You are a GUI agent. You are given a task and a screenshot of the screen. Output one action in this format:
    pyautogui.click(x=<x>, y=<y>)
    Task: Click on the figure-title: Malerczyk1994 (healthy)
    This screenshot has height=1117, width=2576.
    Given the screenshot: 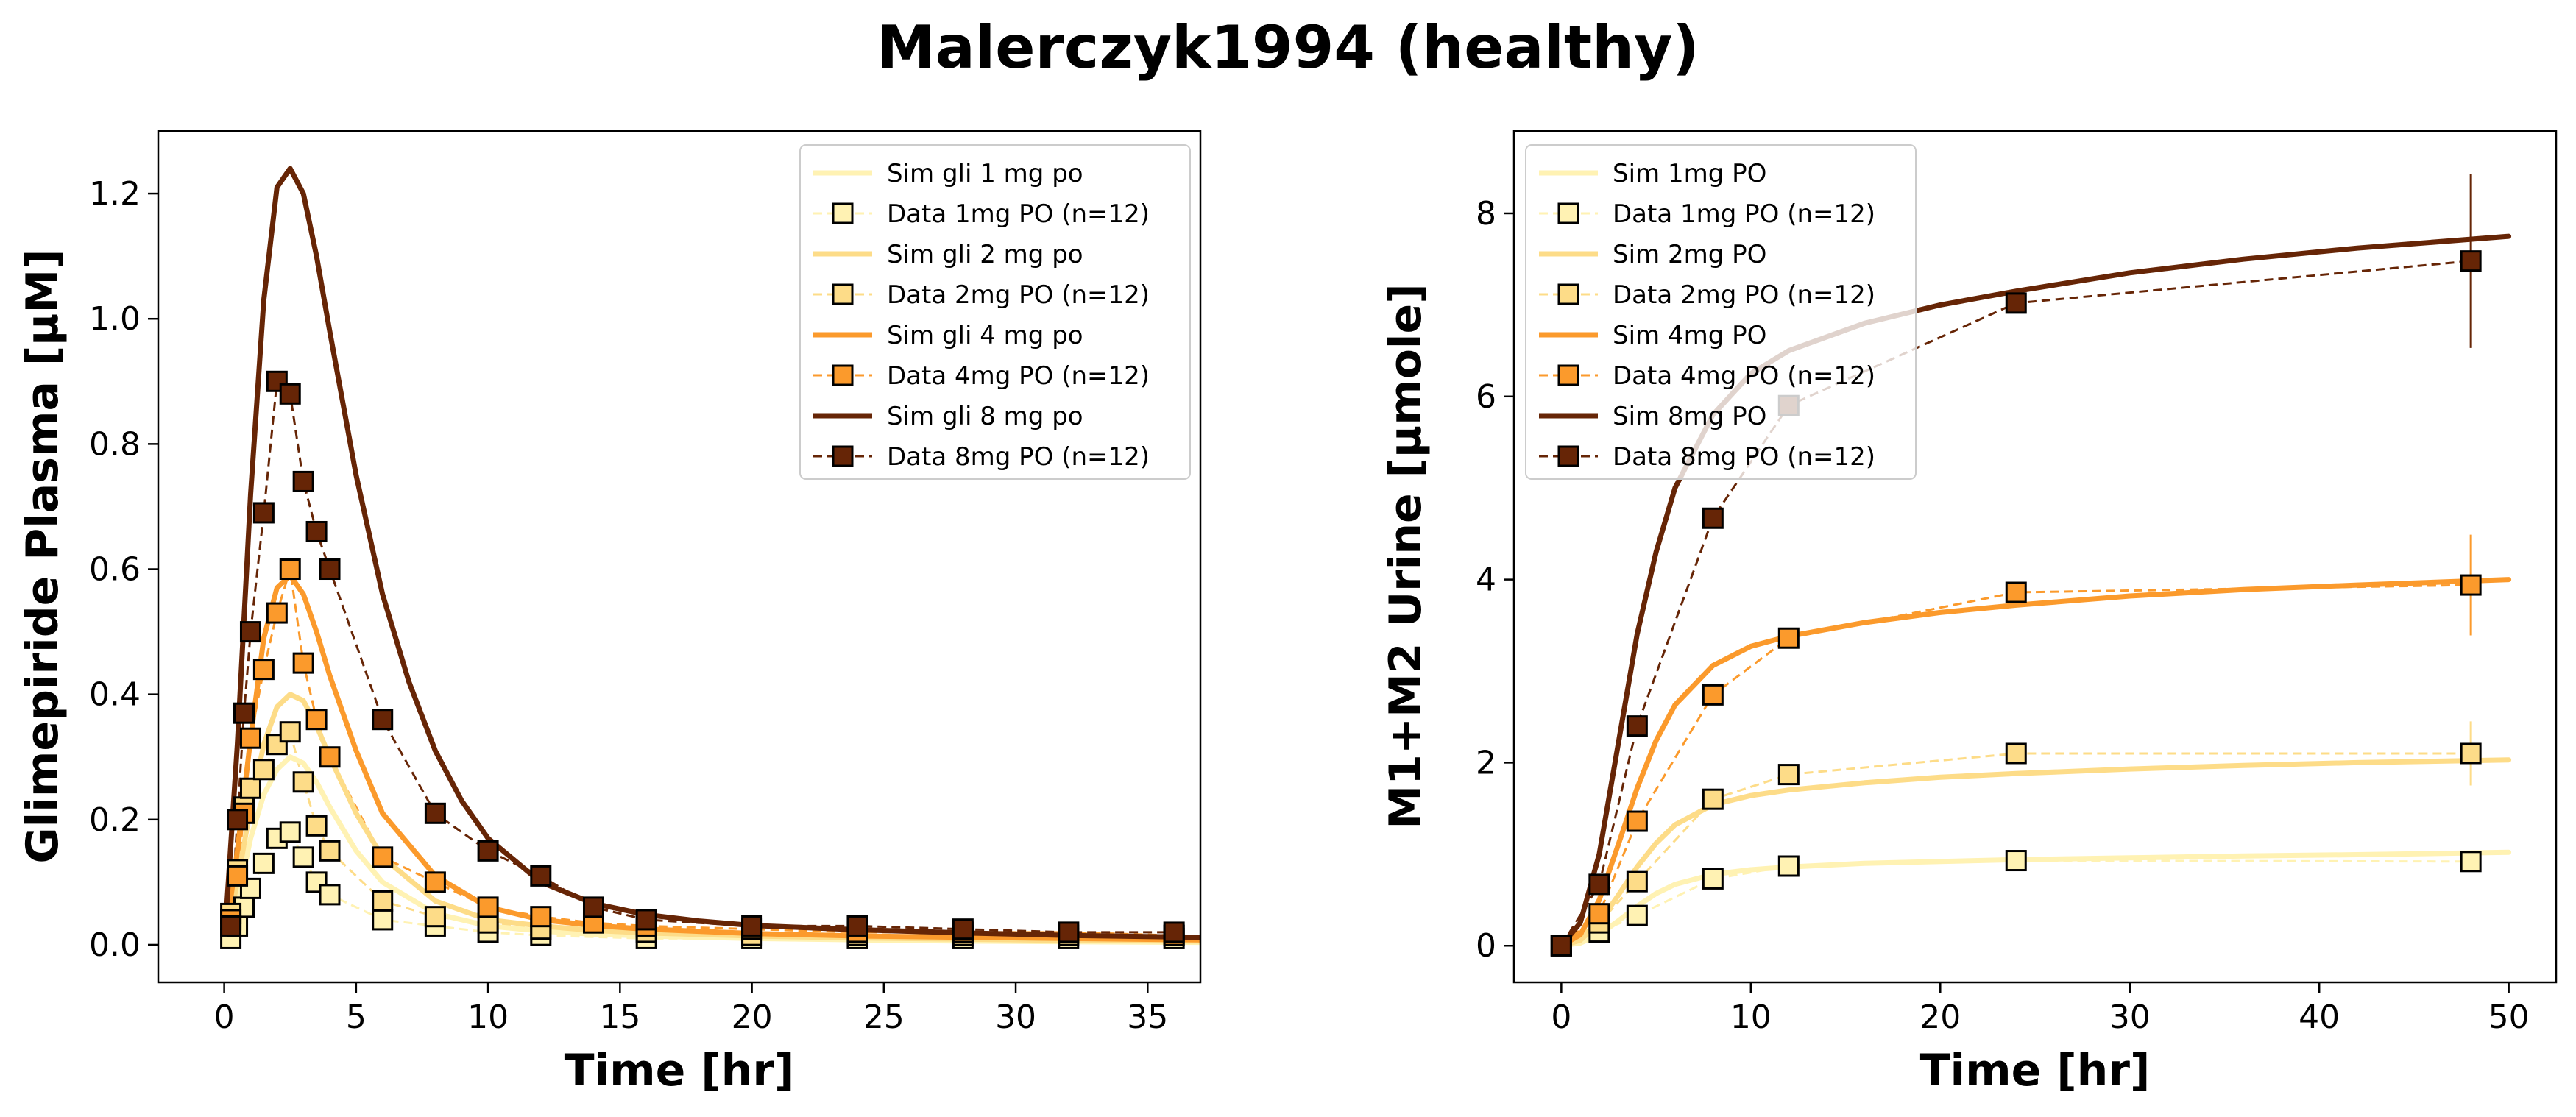 What is the action you would take?
    pyautogui.click(x=1288, y=47)
    